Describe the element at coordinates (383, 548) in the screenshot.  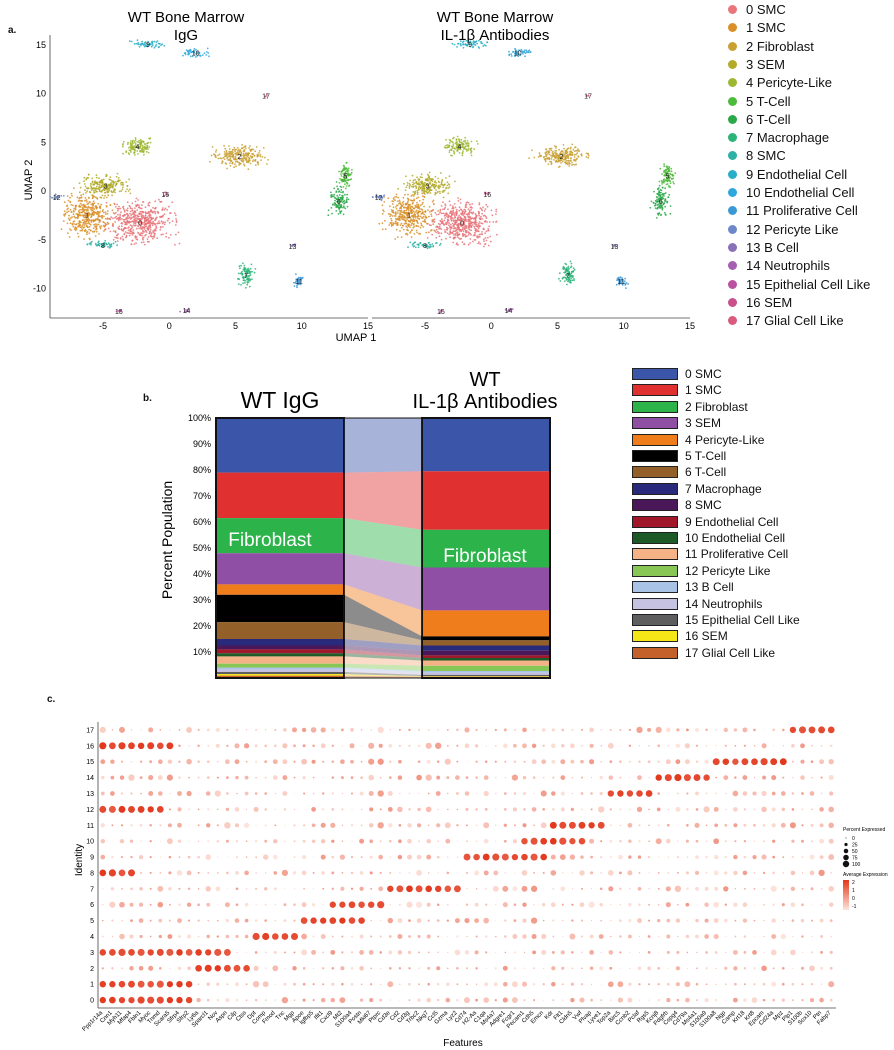
I see `alluvial-outline` at that location.